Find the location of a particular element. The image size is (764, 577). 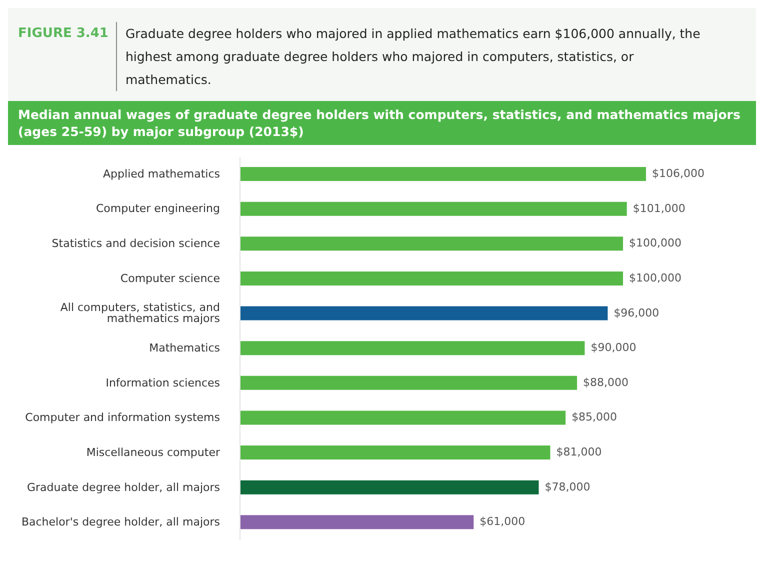

data-label: $90,000 is located at coordinates (613, 347).